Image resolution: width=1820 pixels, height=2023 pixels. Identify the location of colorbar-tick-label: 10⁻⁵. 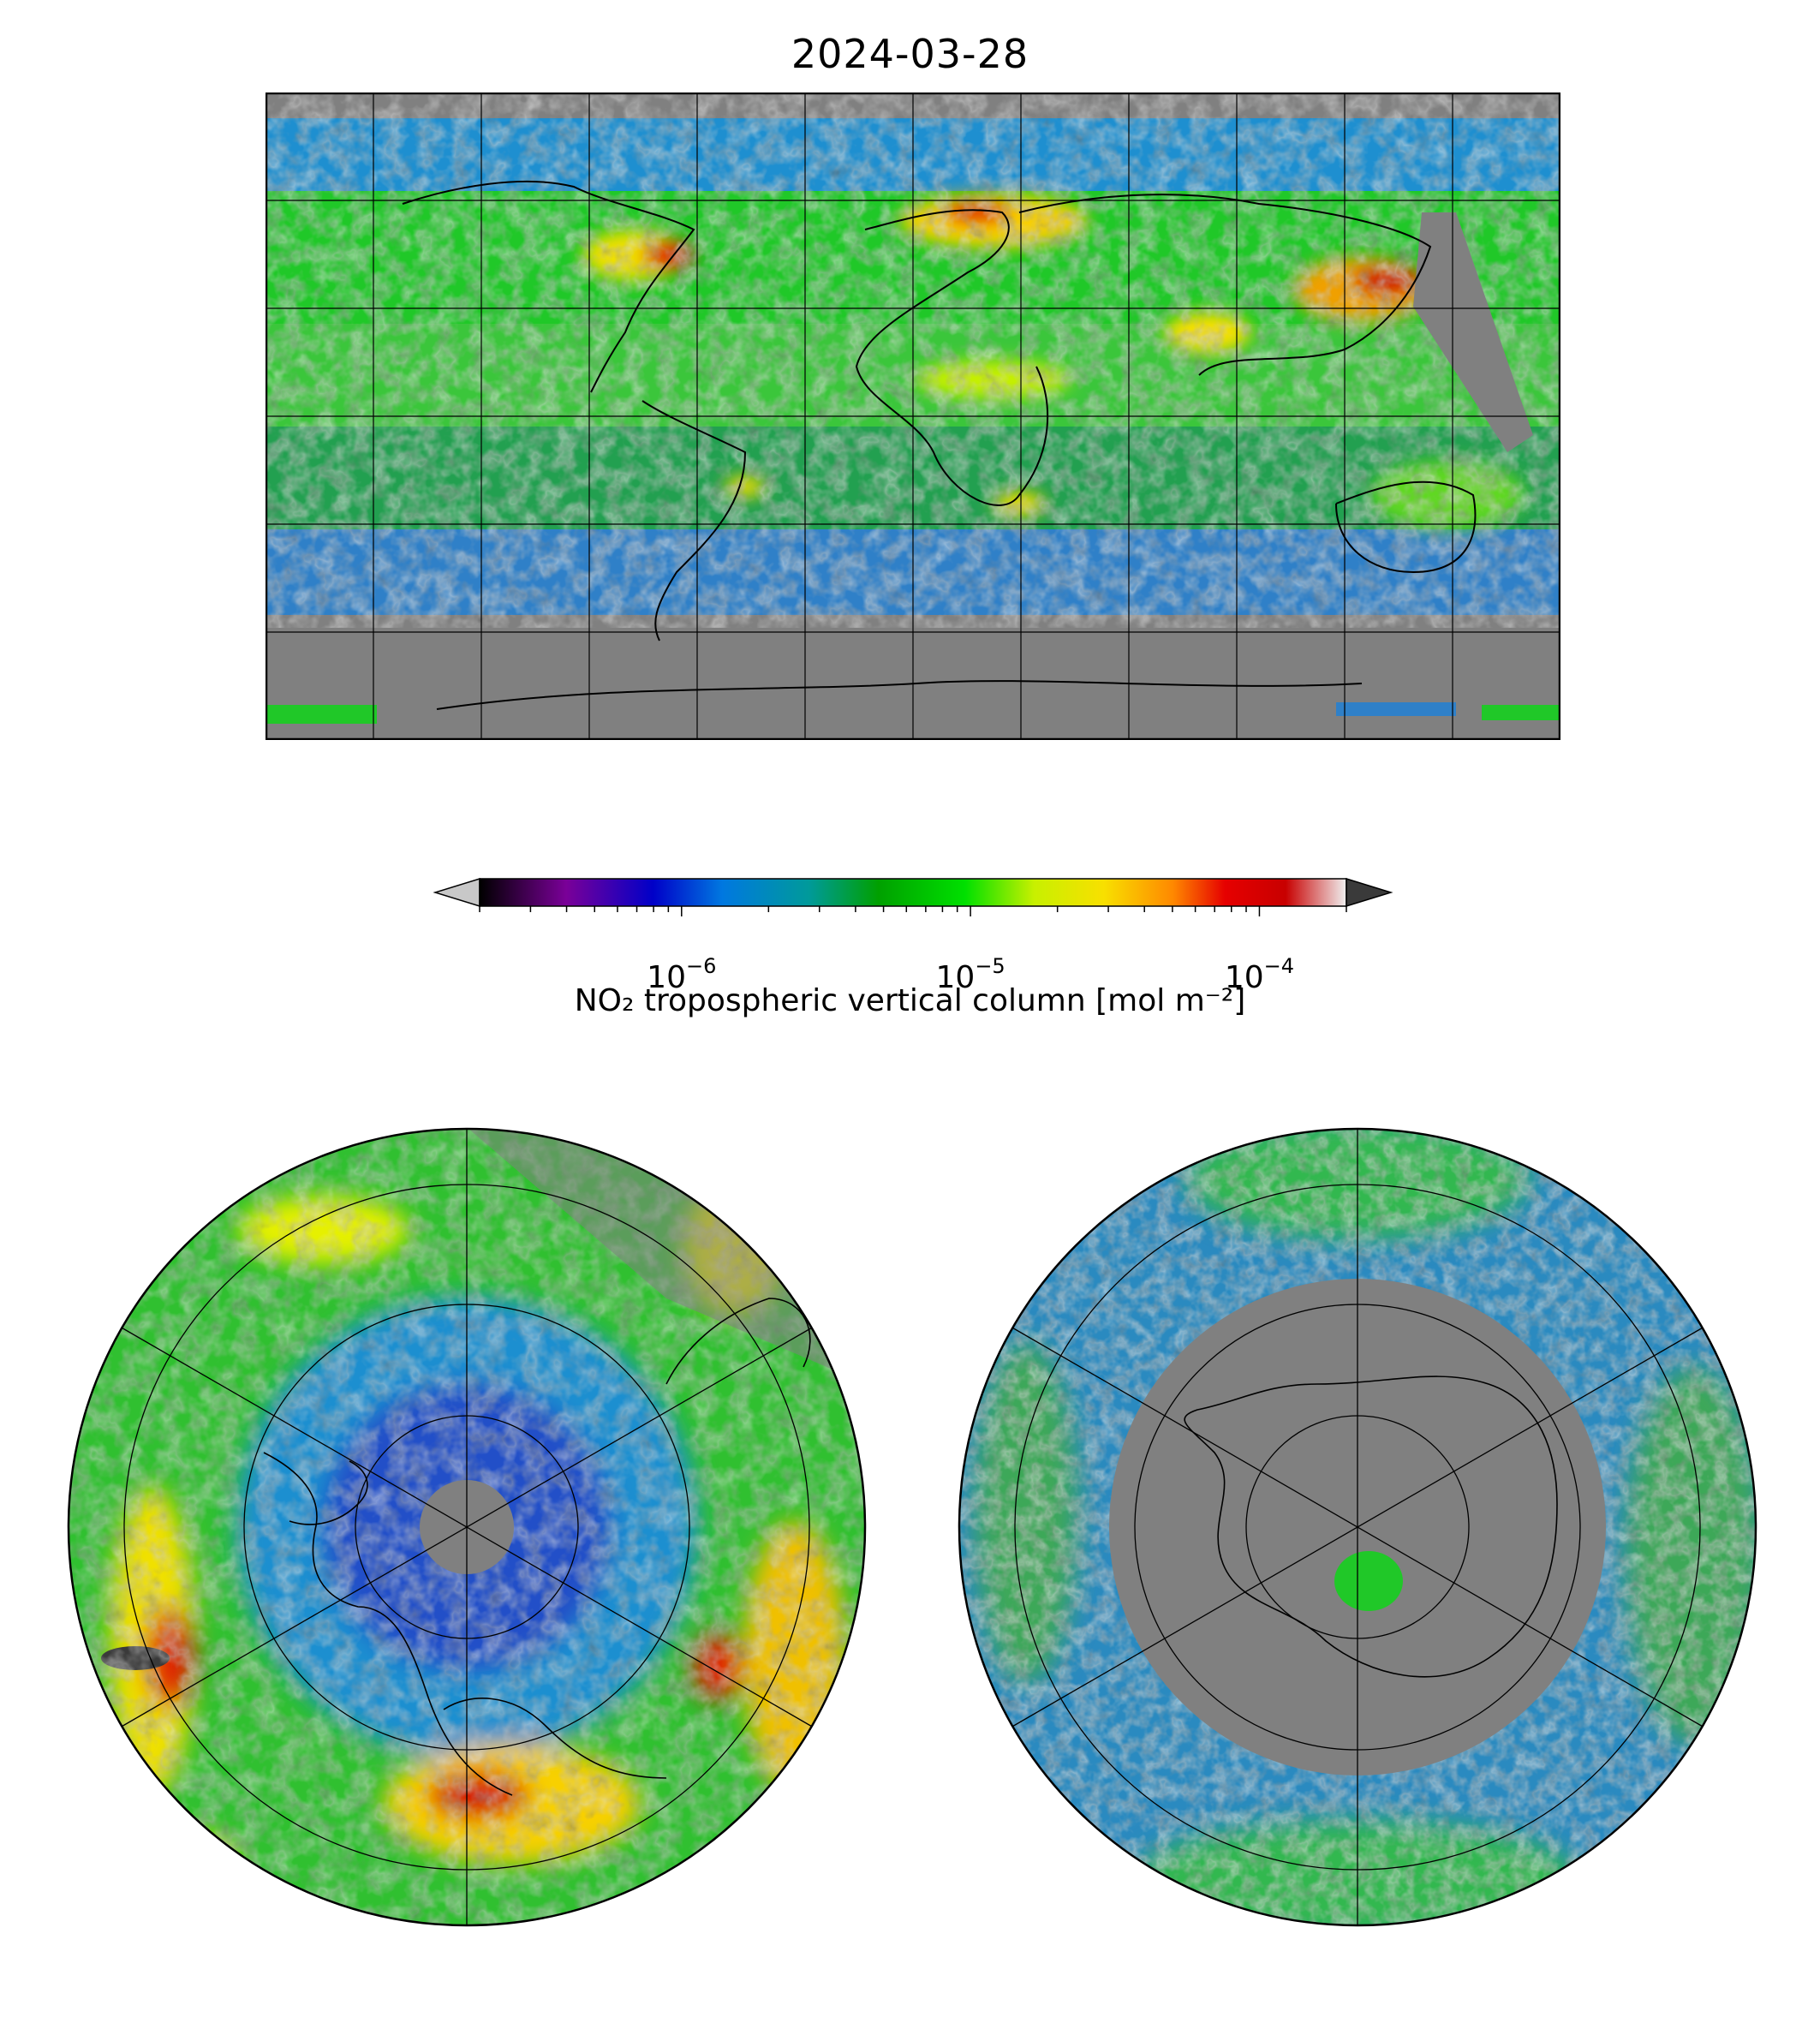
(970, 974).